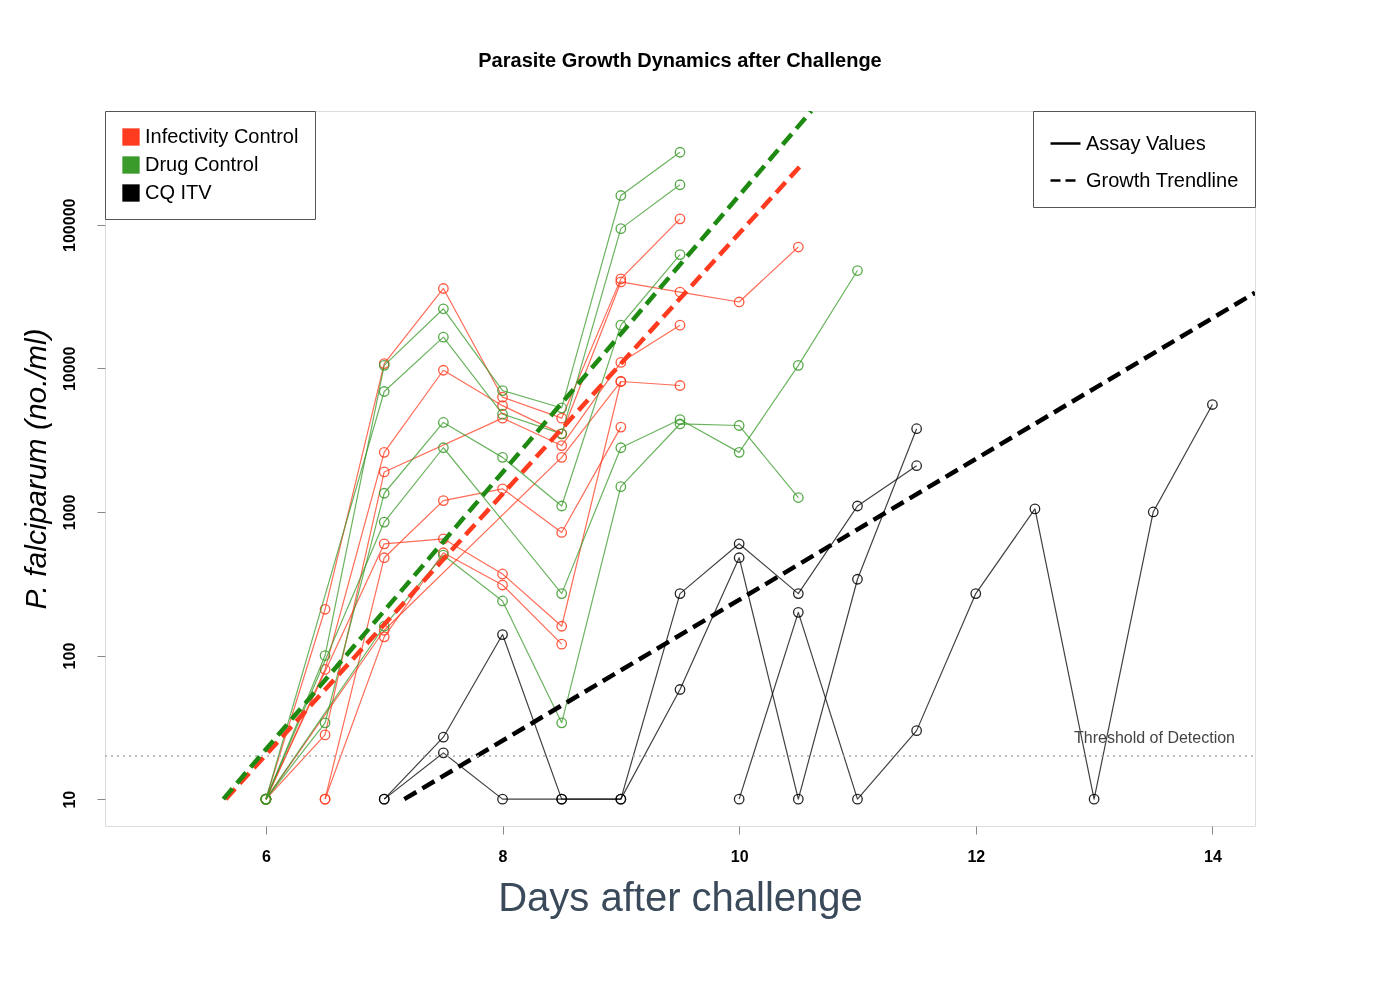  I want to click on legend-label: CQ ITV, so click(179, 192).